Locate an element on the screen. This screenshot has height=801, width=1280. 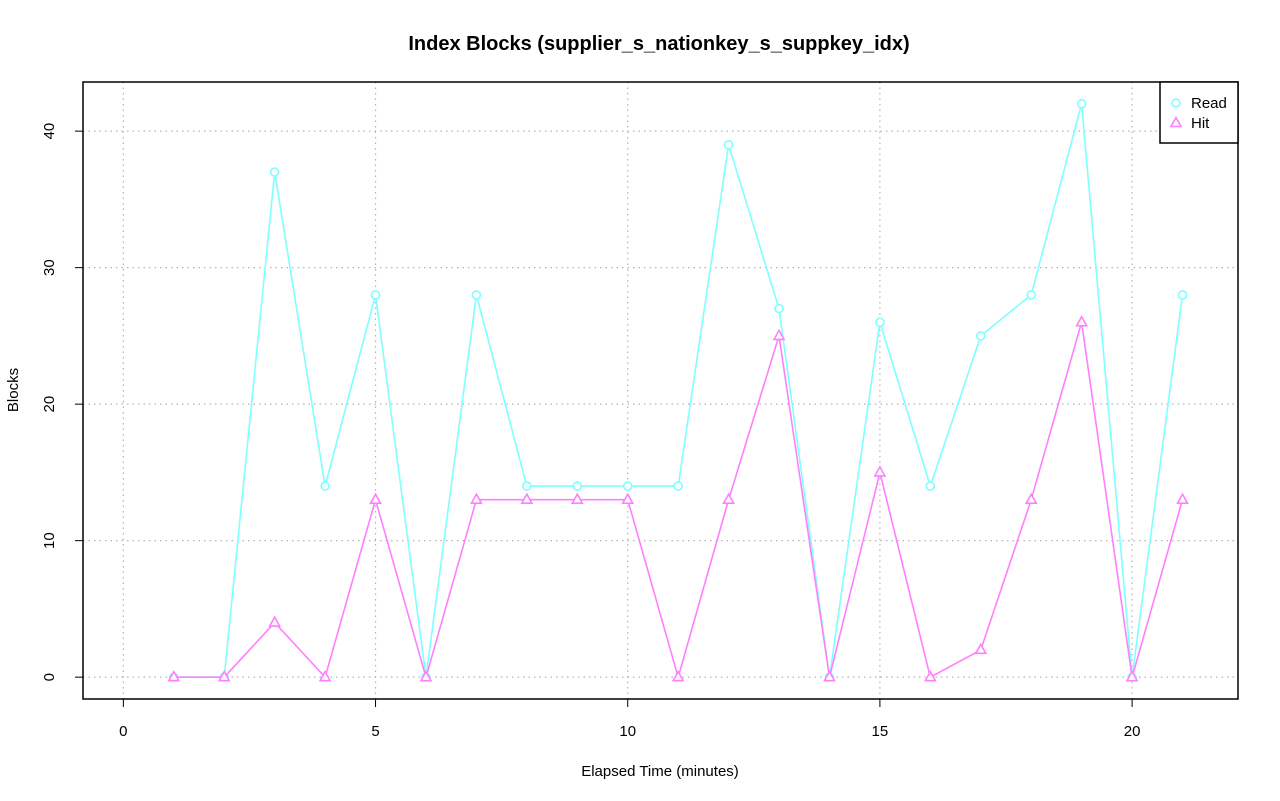
y-tick-label: 10 is located at coordinates (49, 540).